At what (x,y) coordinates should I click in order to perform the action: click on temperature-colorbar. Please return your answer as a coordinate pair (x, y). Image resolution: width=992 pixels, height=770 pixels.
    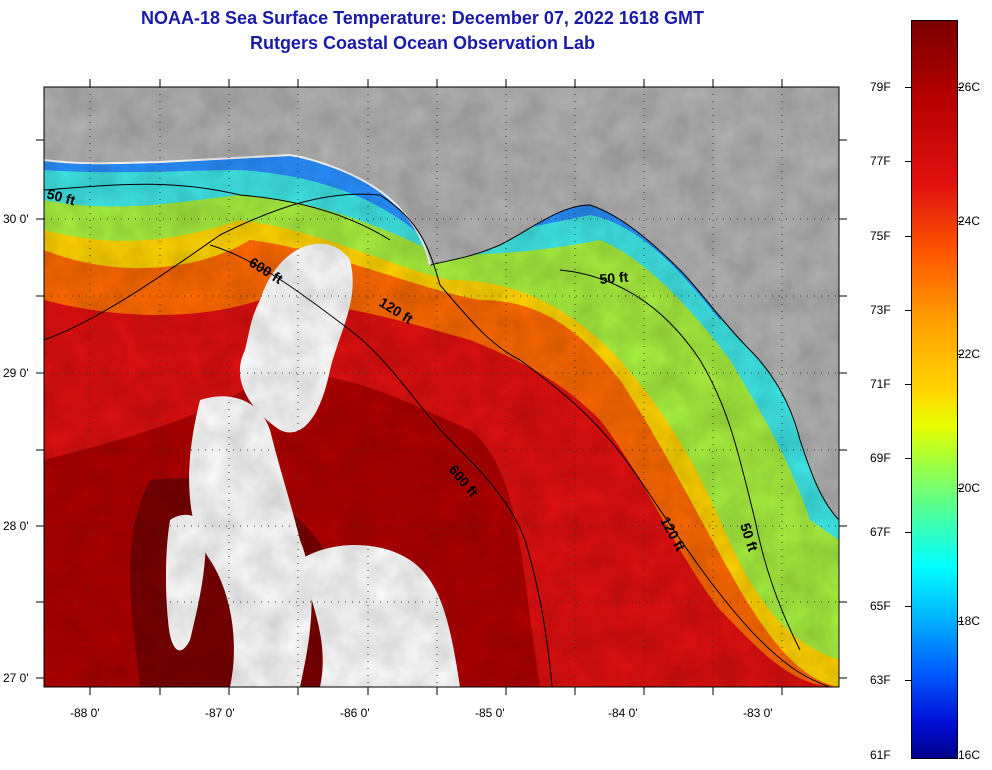
    Looking at the image, I should click on (934, 389).